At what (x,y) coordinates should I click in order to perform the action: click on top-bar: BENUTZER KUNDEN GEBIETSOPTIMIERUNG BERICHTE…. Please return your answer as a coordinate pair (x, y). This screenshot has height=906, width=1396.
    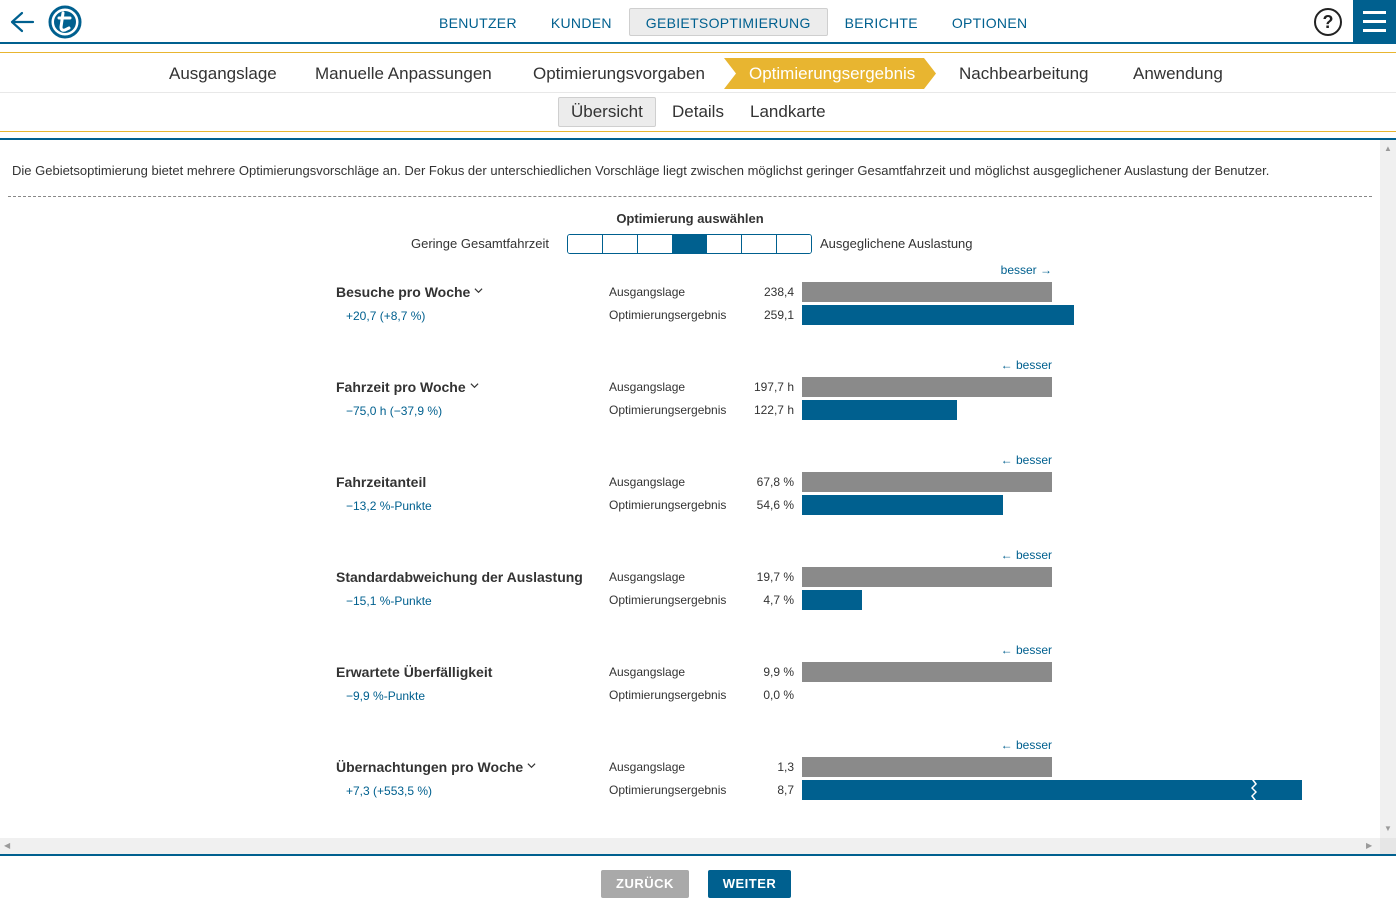
    Looking at the image, I should click on (698, 22).